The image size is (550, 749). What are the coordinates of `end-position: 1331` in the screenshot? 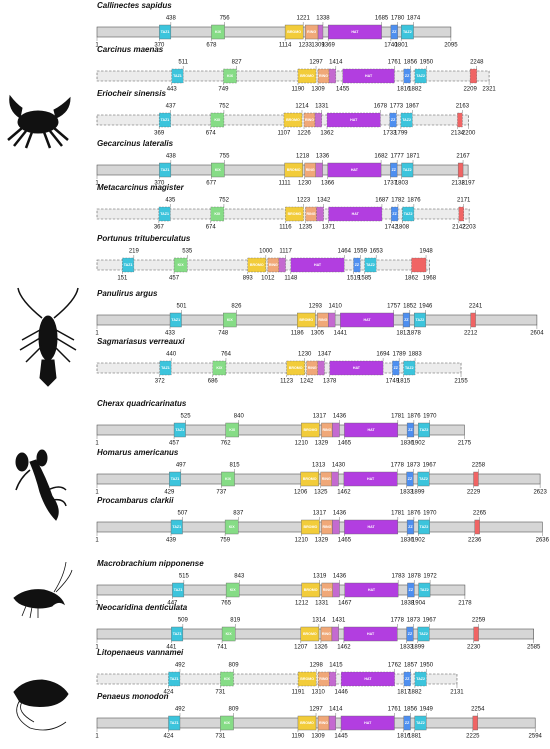 It's located at (322, 107).